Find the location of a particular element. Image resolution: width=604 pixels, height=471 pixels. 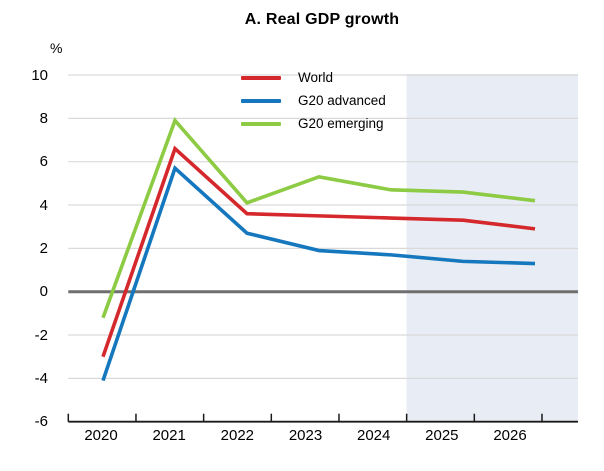

chart-title: A. Real GDP growth is located at coordinates (322, 19).